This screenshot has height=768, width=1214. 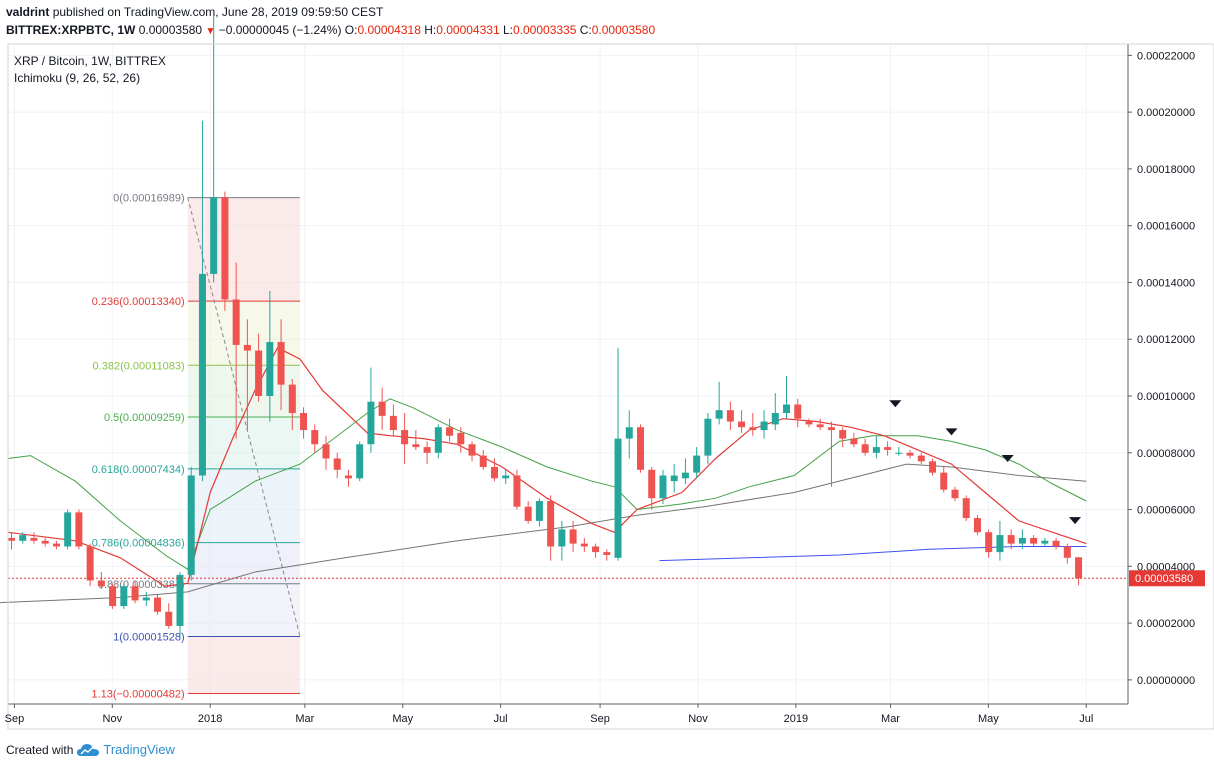 I want to click on y-tick-label: 0.00018000, so click(x=1166, y=170).